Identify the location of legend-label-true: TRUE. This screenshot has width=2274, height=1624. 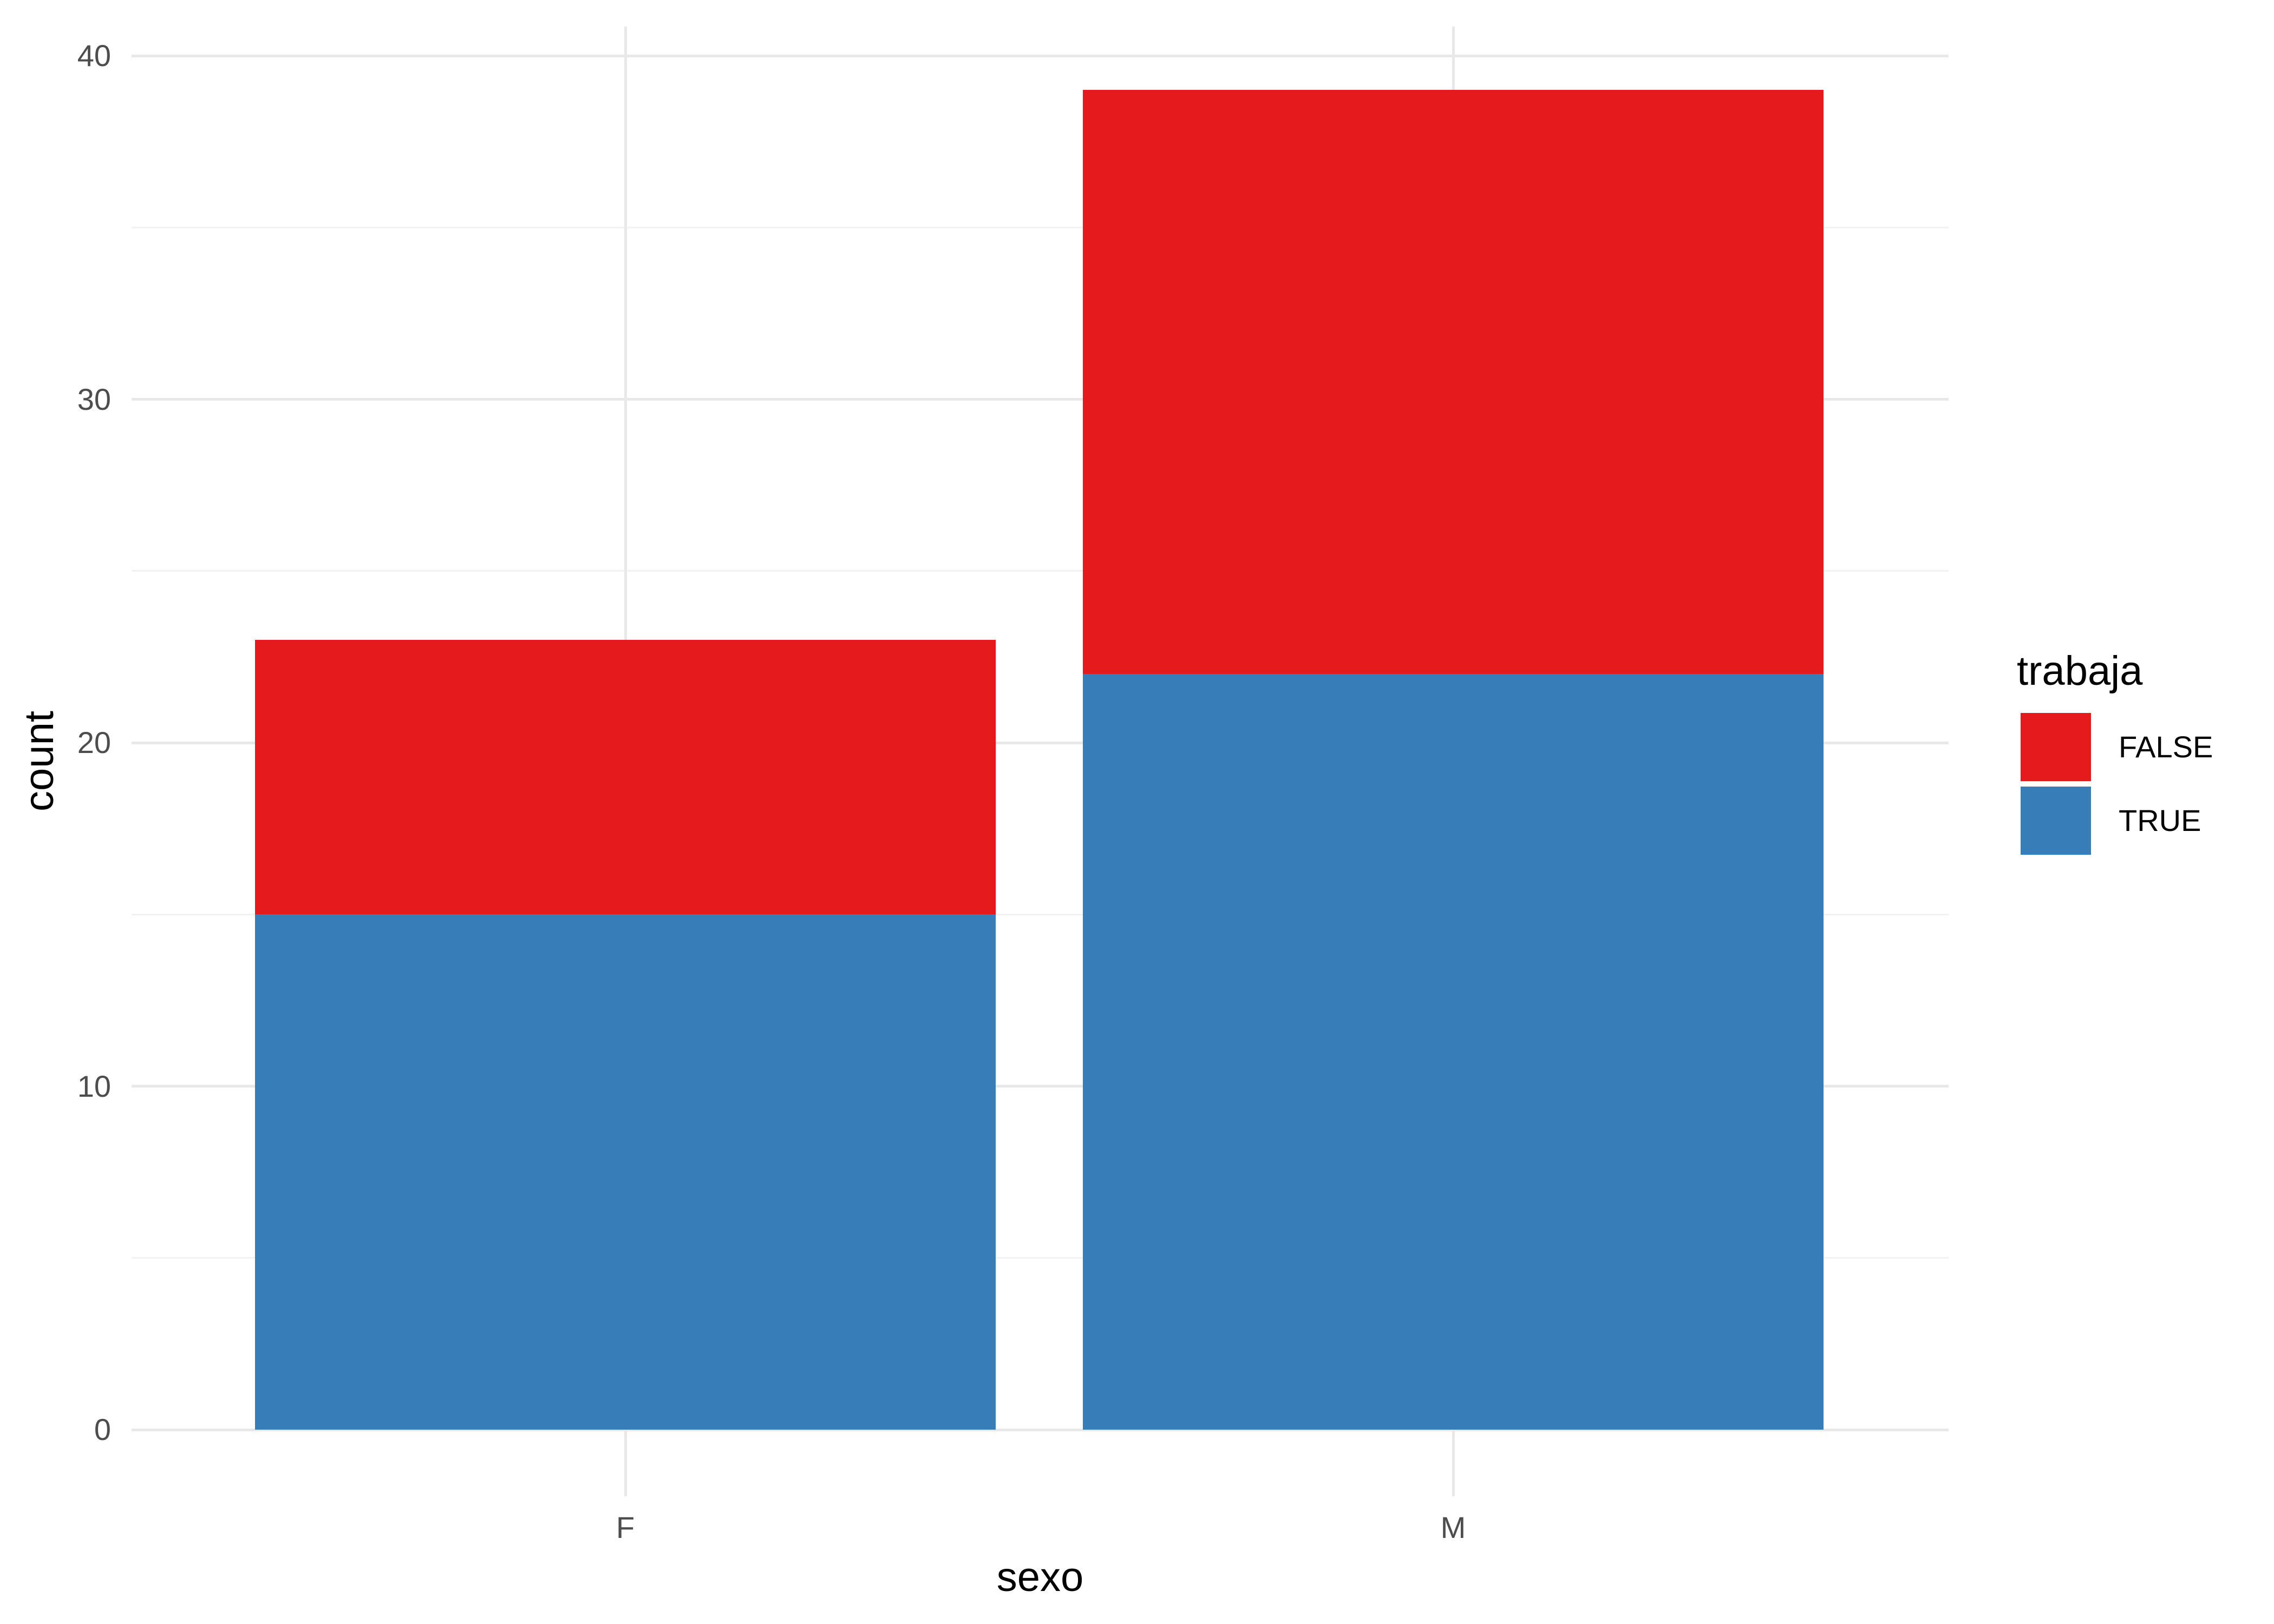
(2160, 820).